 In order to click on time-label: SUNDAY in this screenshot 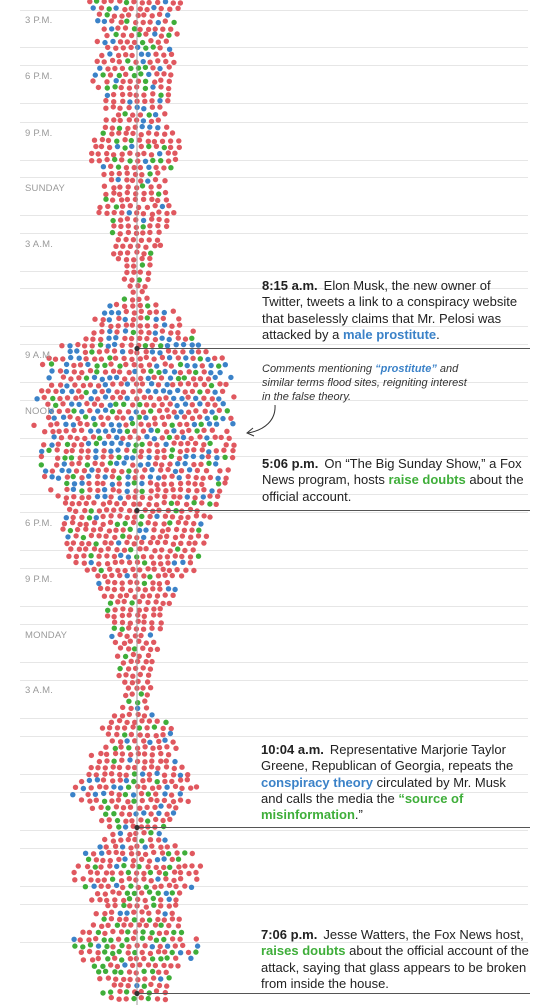, I will do `click(45, 188)`.